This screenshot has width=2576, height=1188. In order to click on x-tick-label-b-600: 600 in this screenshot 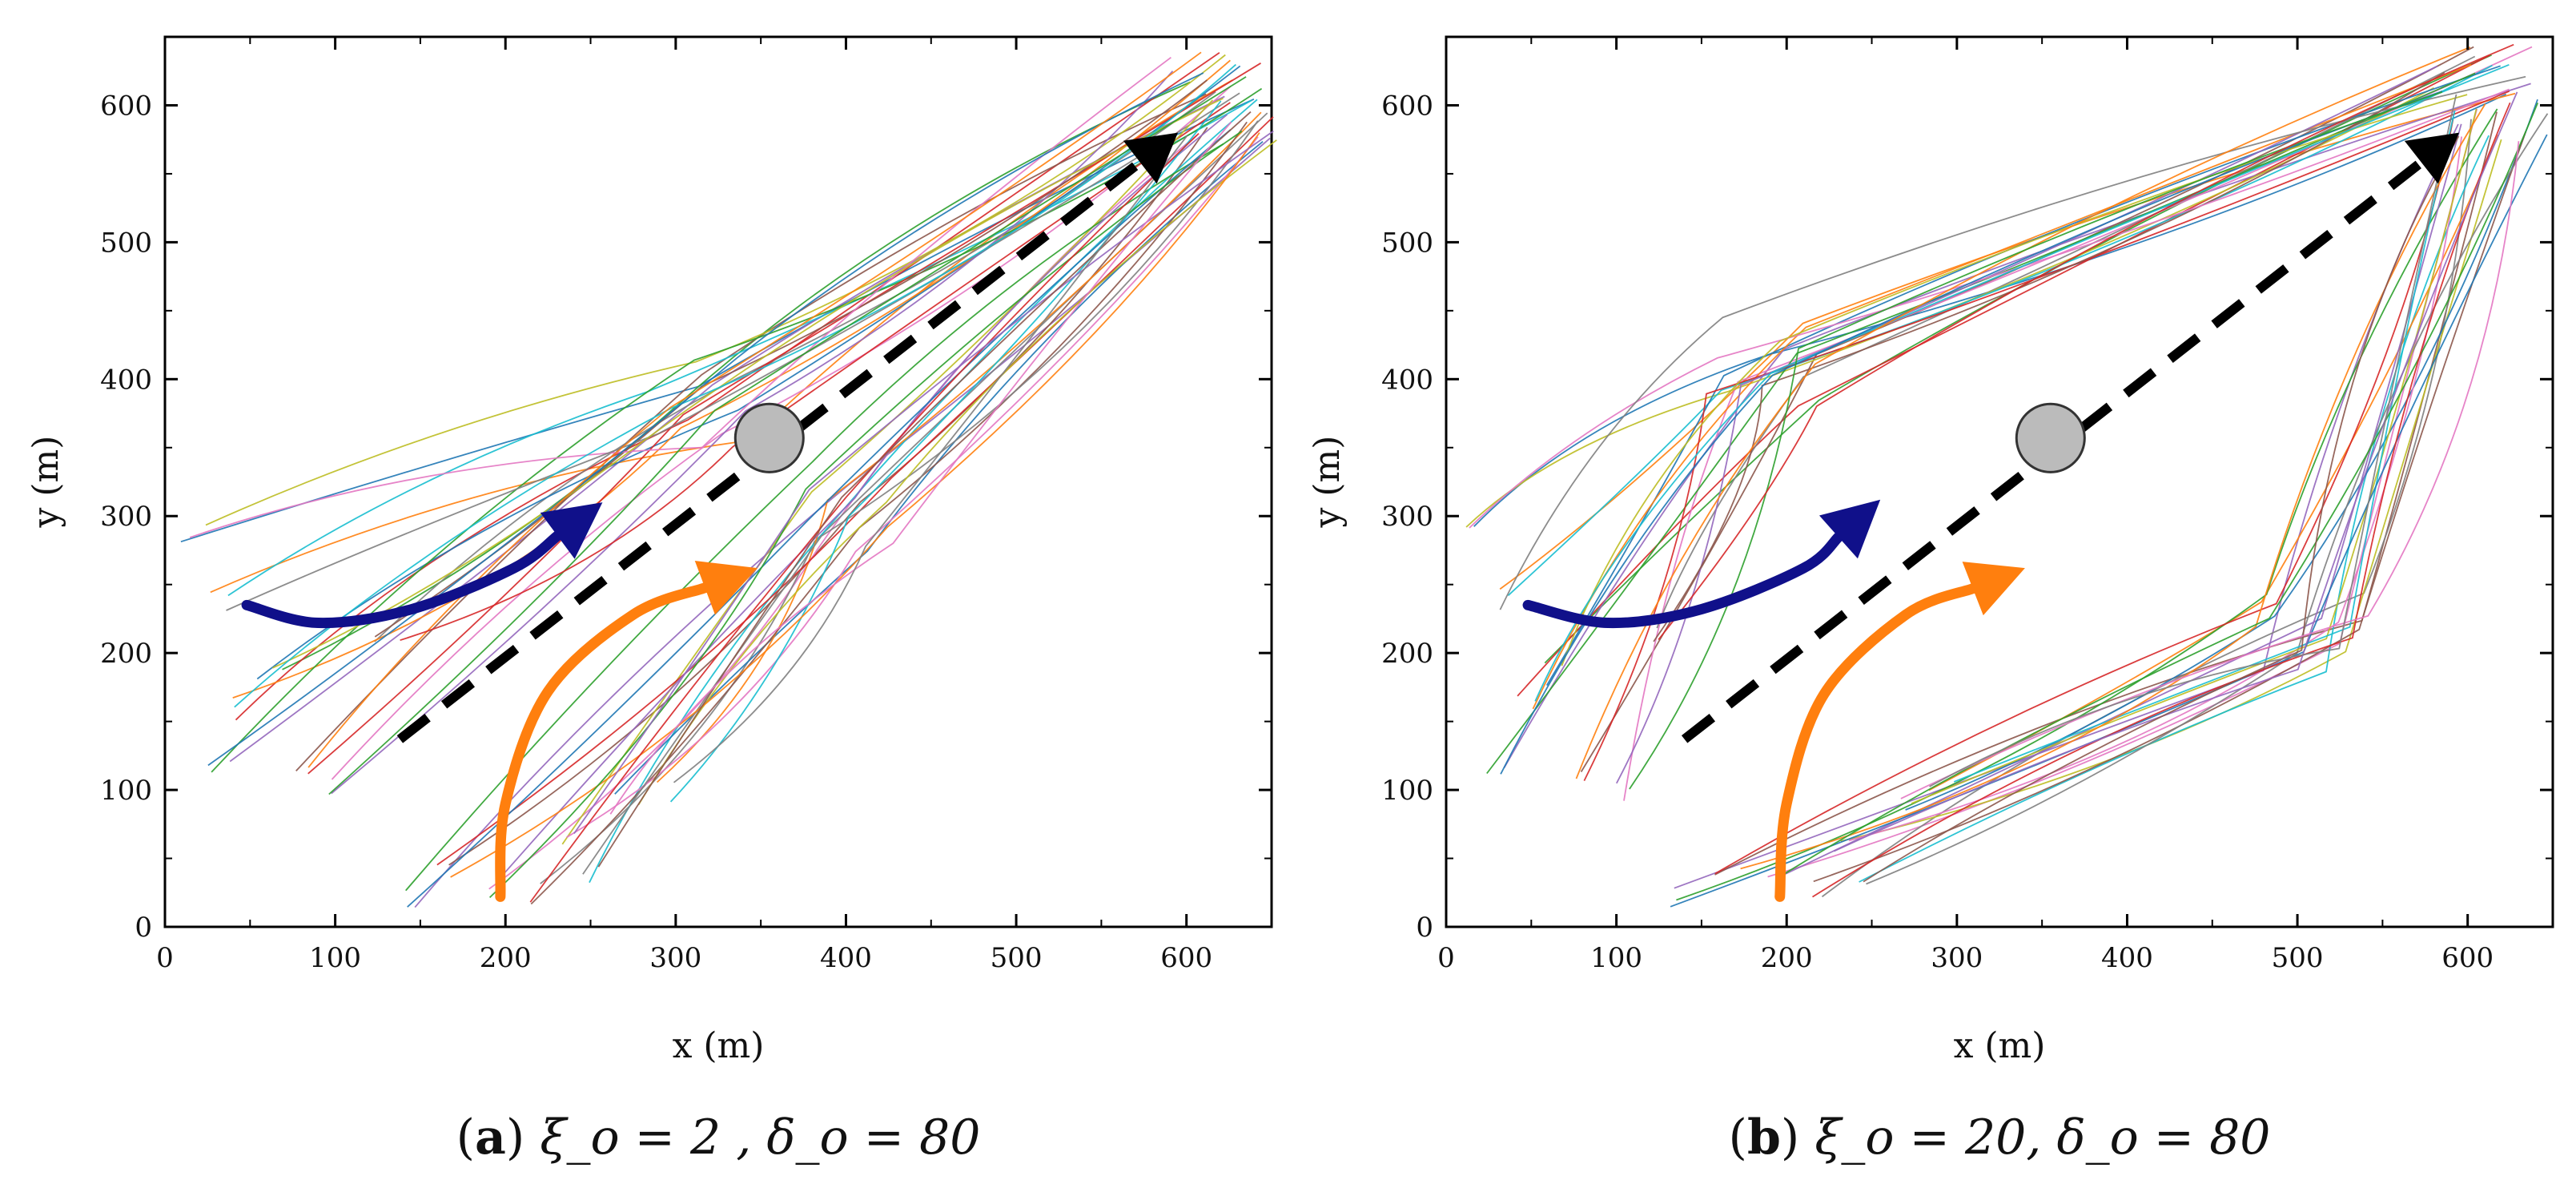, I will do `click(2467, 958)`.